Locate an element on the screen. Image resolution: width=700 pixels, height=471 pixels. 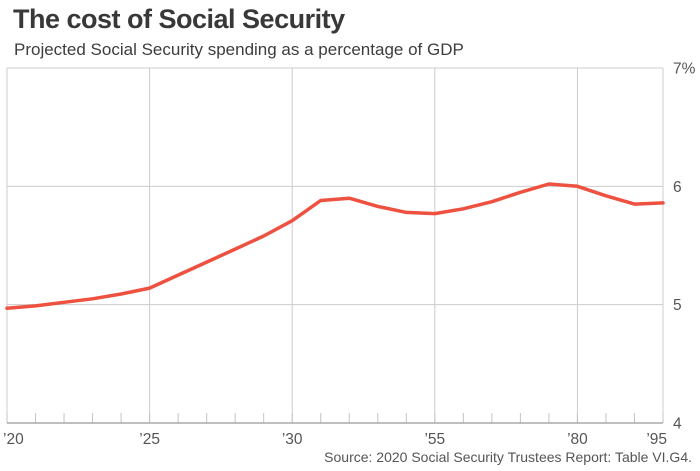
x-axis-label: ’55 is located at coordinates (434, 439).